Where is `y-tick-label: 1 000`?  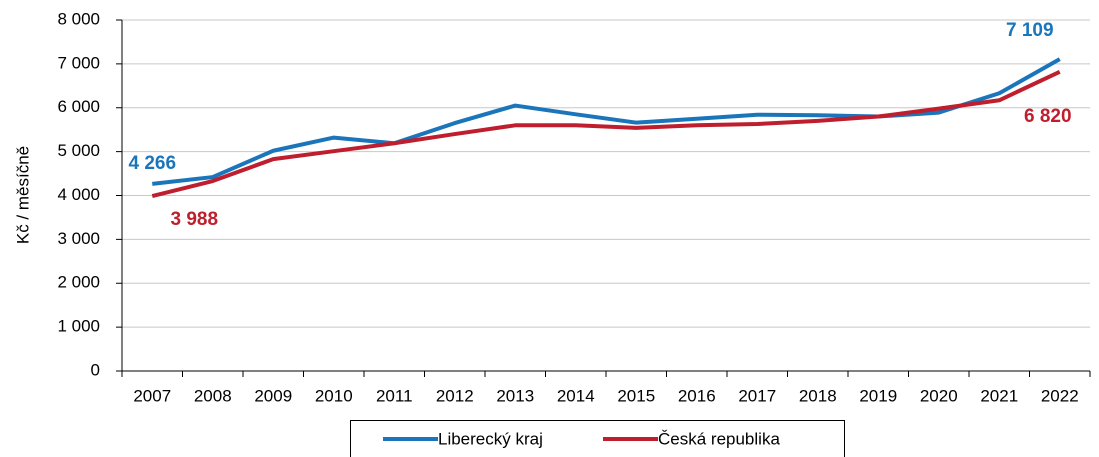
y-tick-label: 1 000 is located at coordinates (78, 326).